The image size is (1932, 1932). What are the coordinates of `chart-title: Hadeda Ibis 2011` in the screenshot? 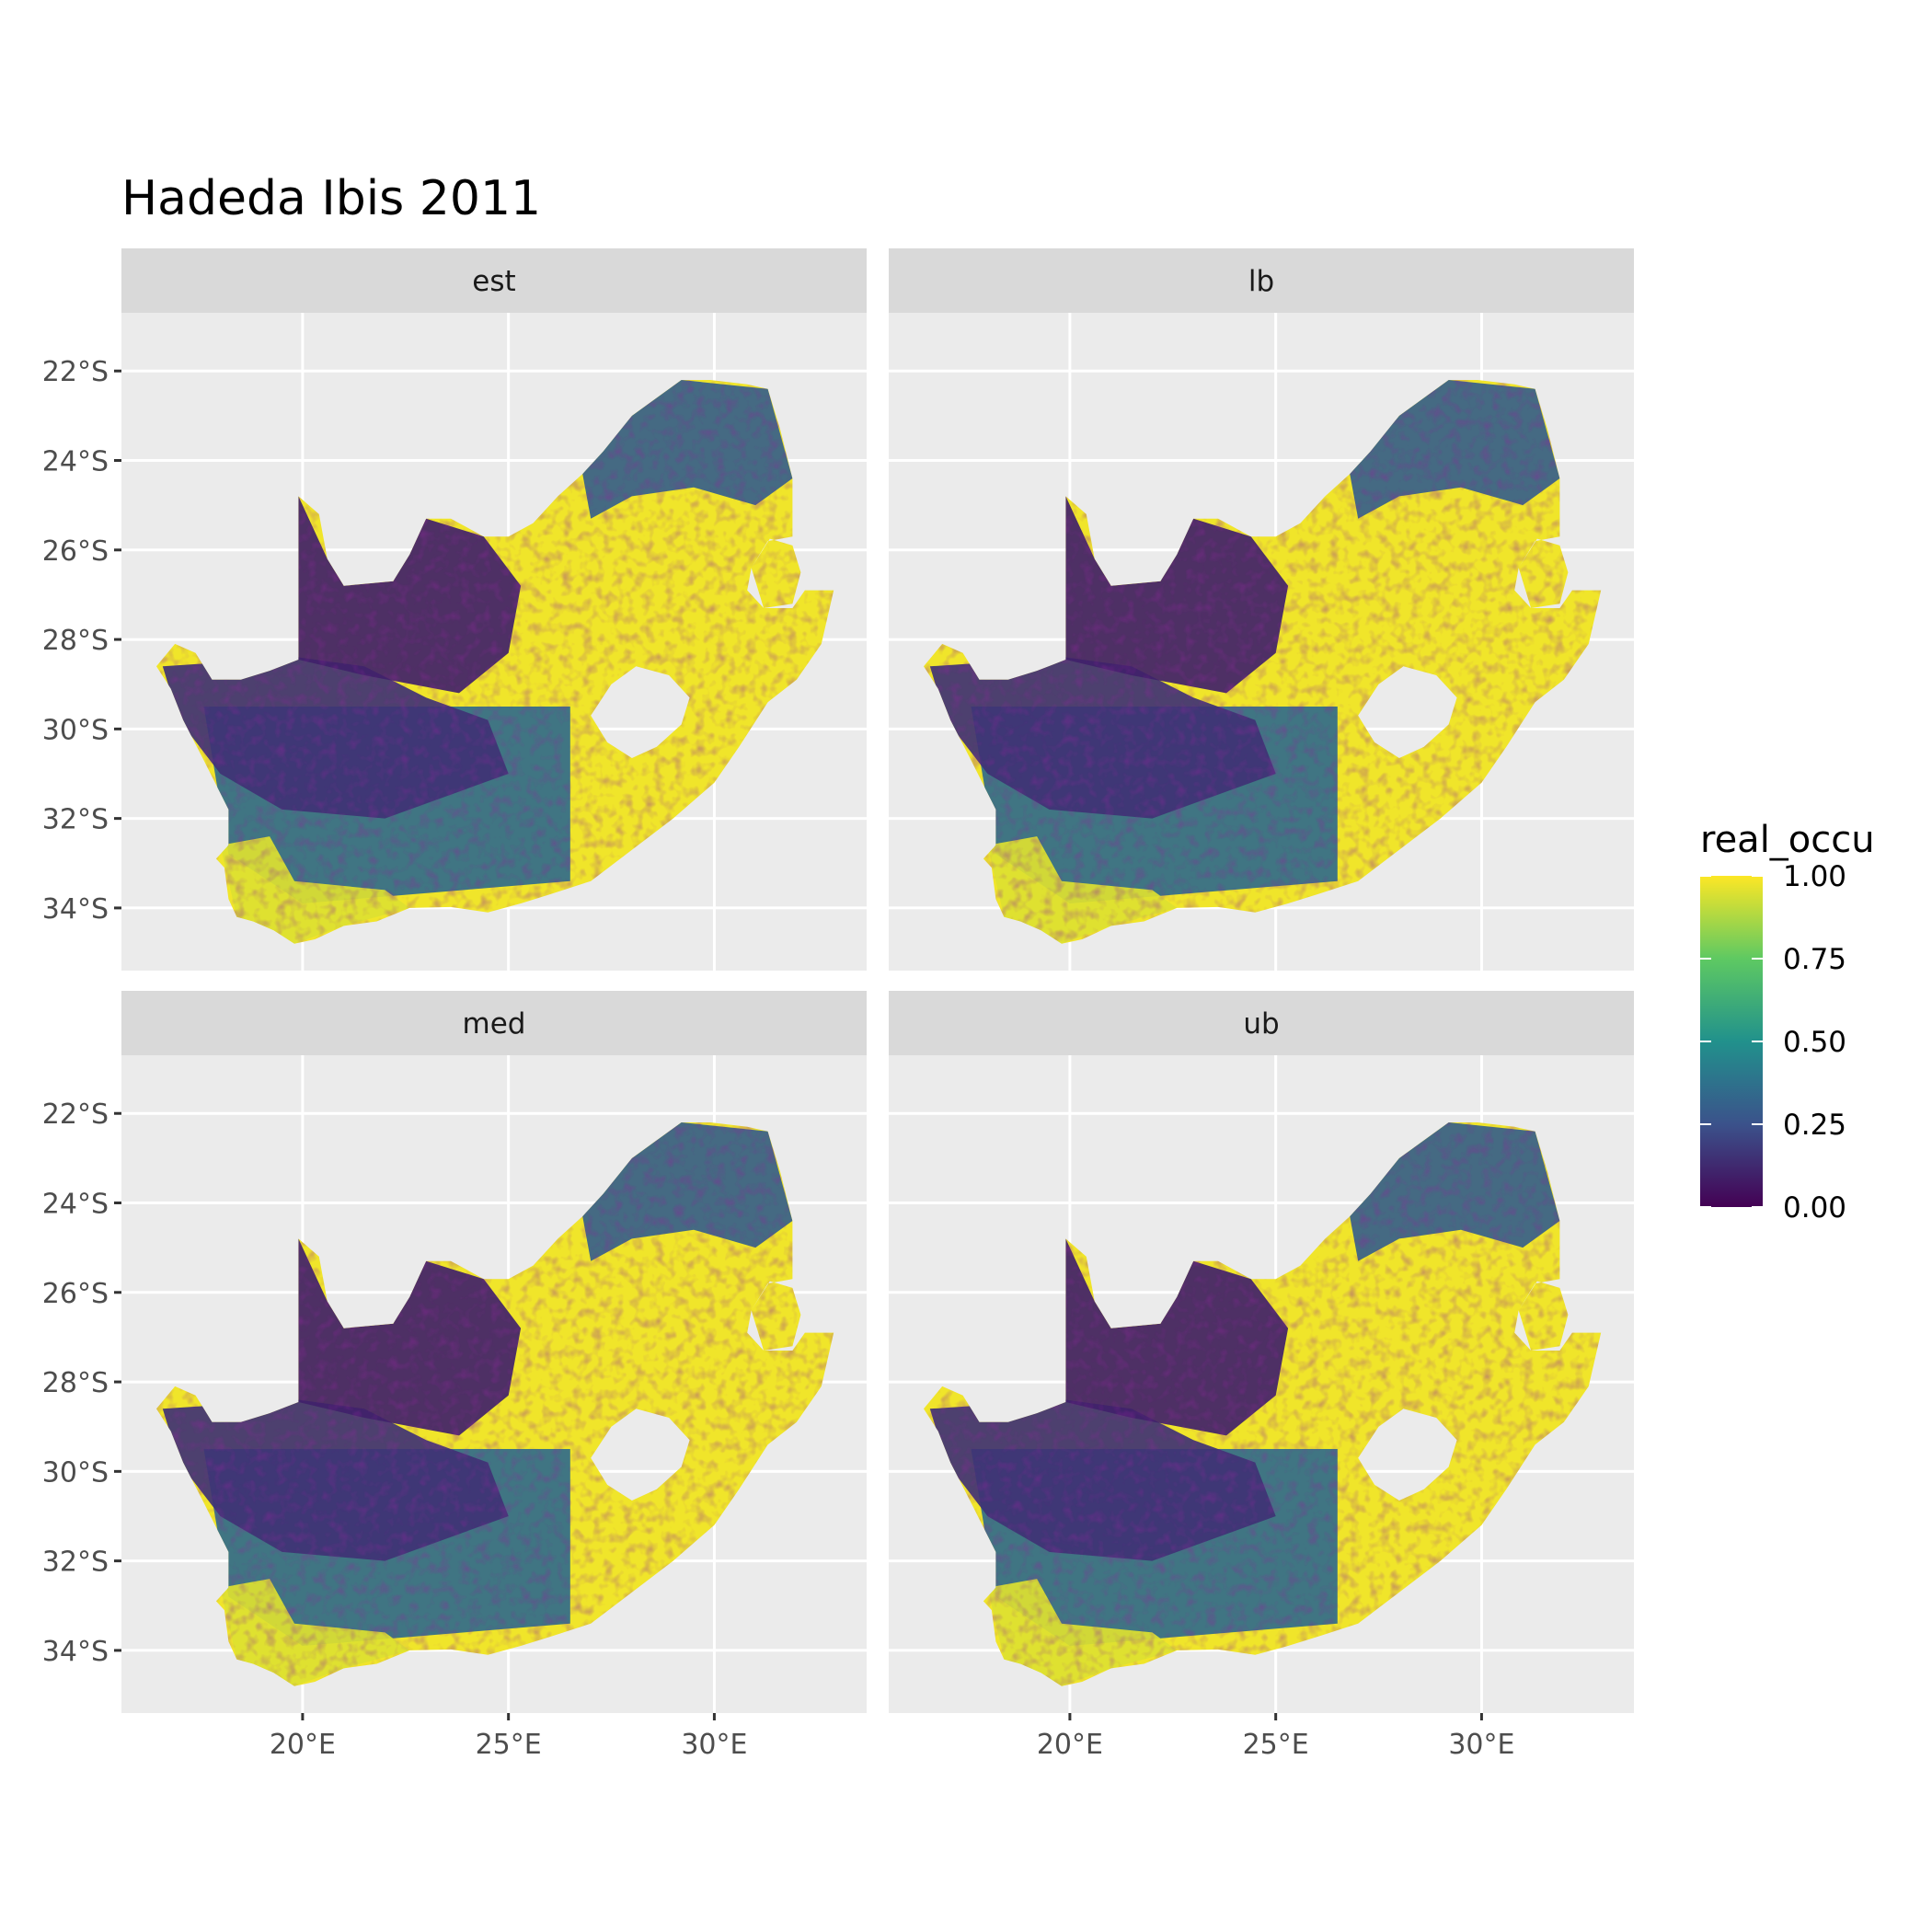 It's located at (331, 198).